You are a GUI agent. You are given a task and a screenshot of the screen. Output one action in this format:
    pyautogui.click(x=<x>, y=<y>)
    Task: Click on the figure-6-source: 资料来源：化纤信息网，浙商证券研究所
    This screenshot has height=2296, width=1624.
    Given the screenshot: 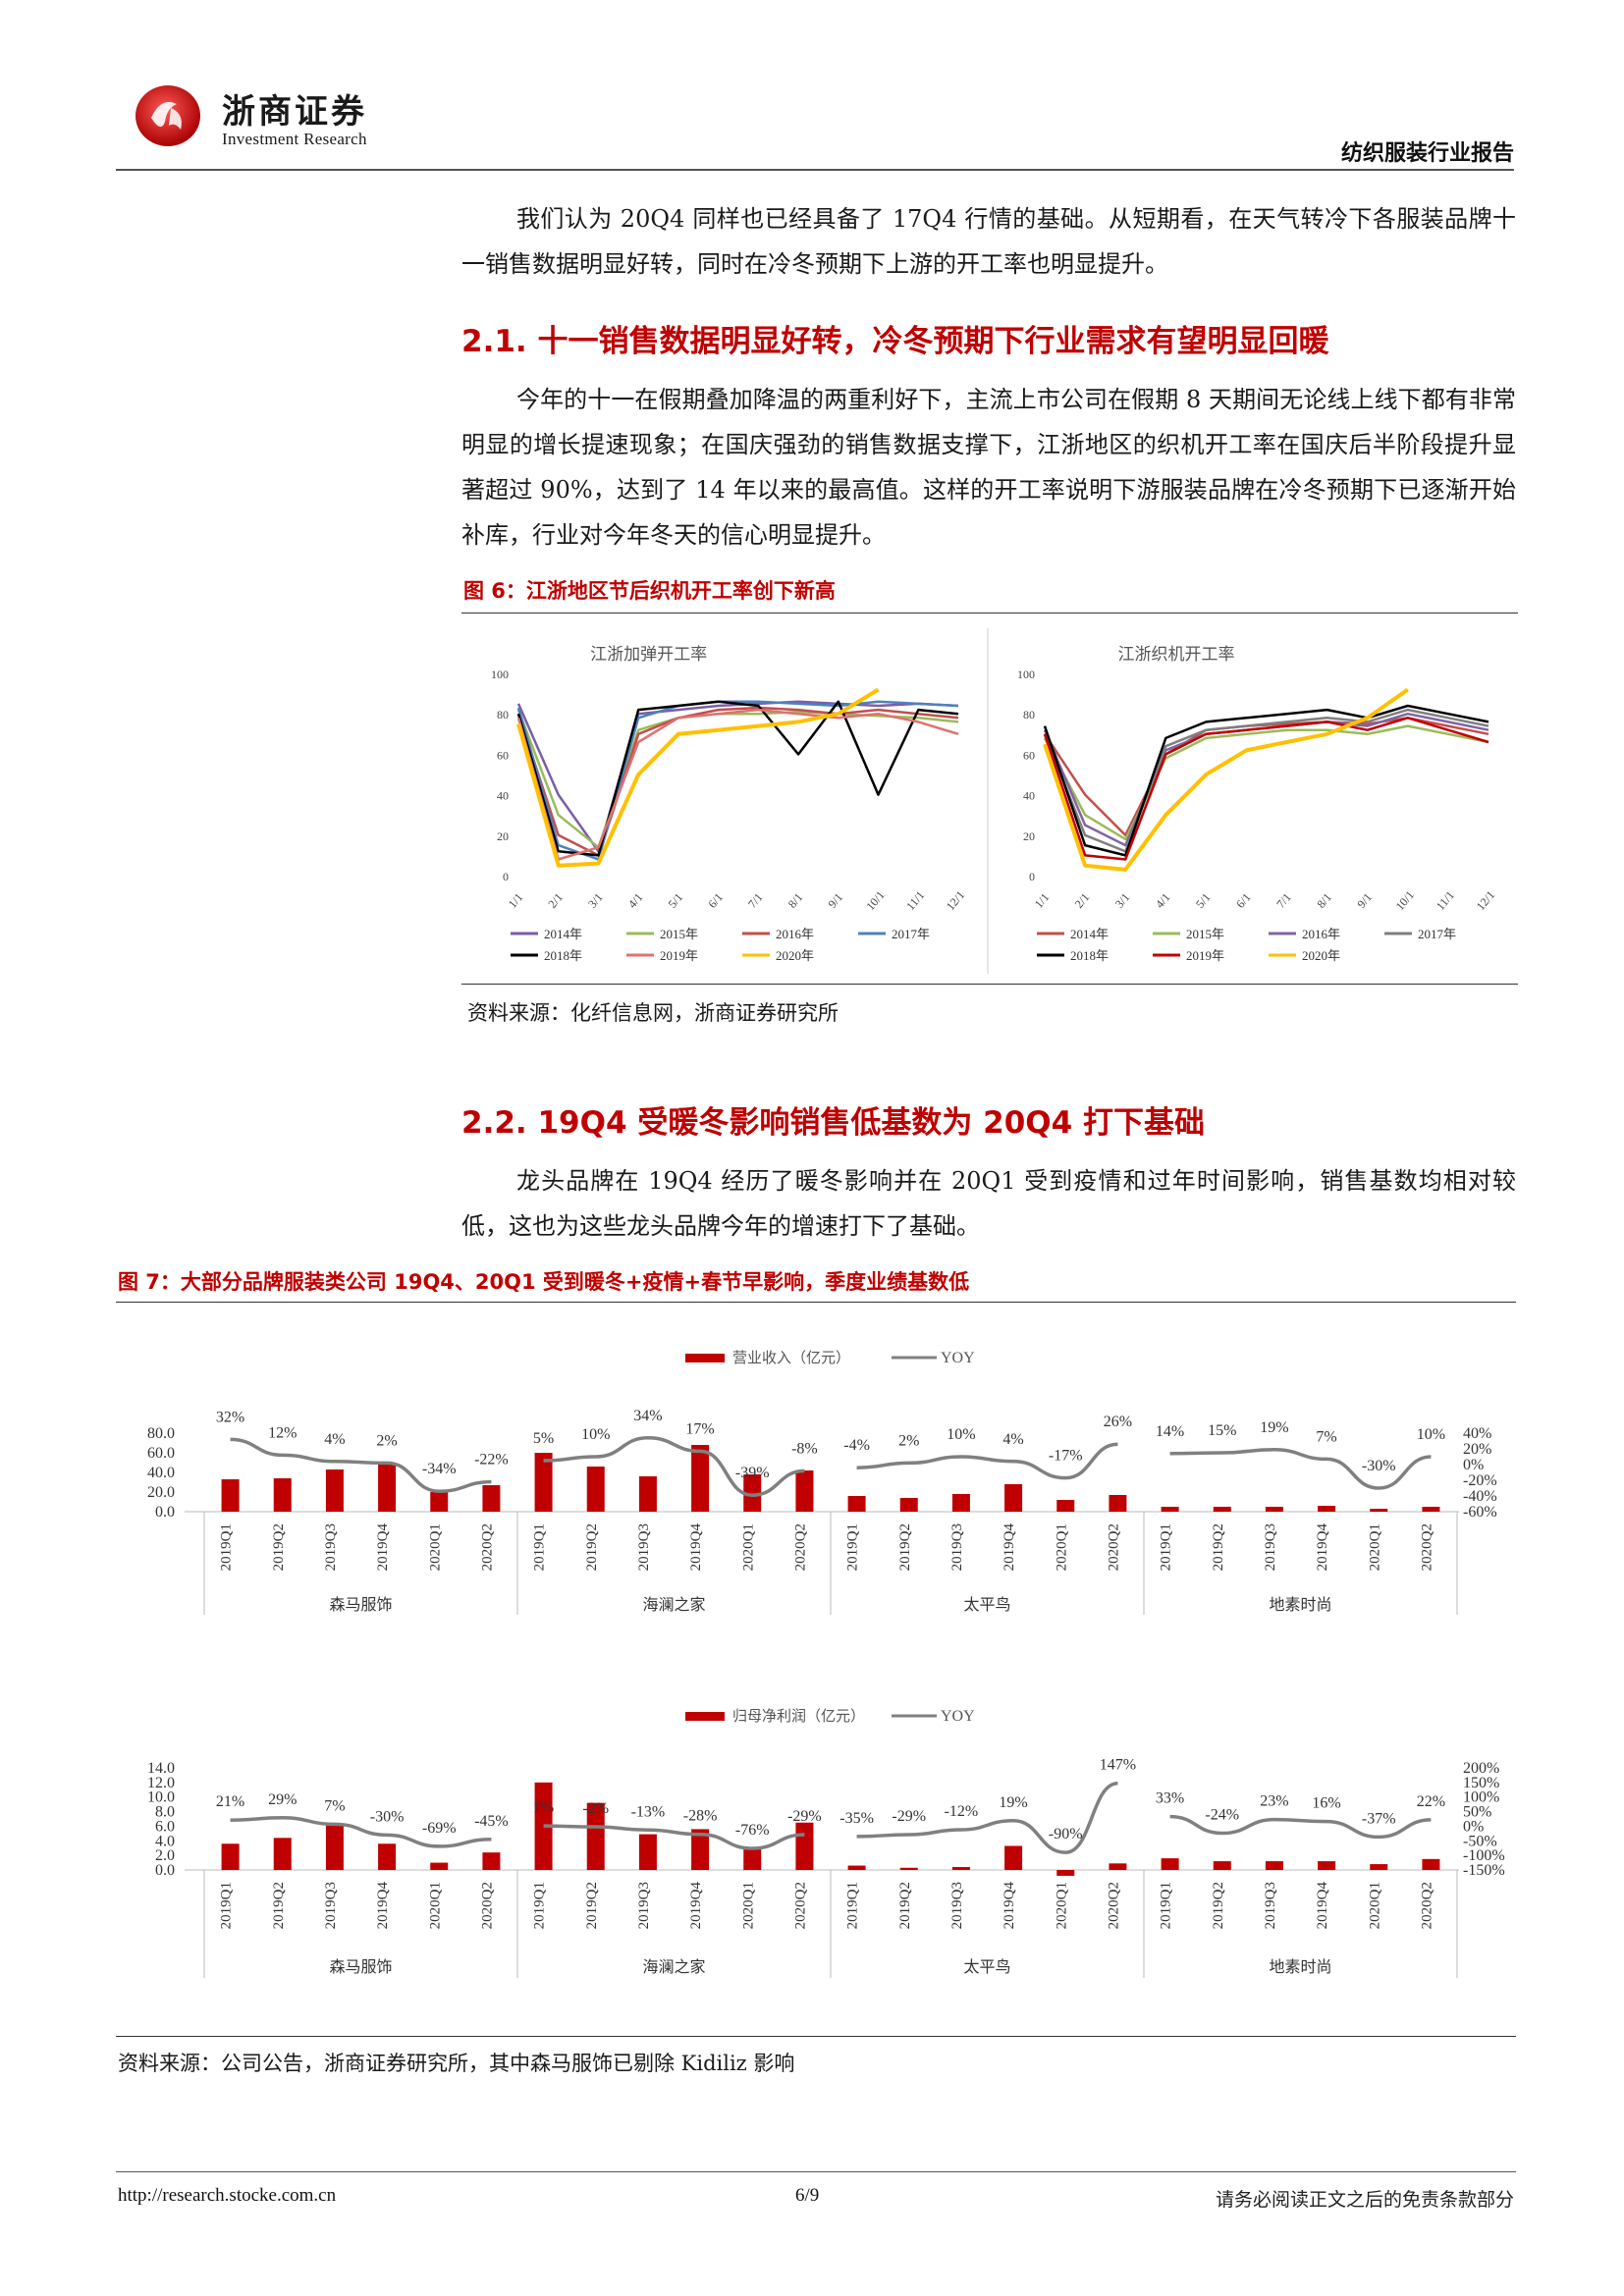 What is the action you would take?
    pyautogui.click(x=653, y=1013)
    